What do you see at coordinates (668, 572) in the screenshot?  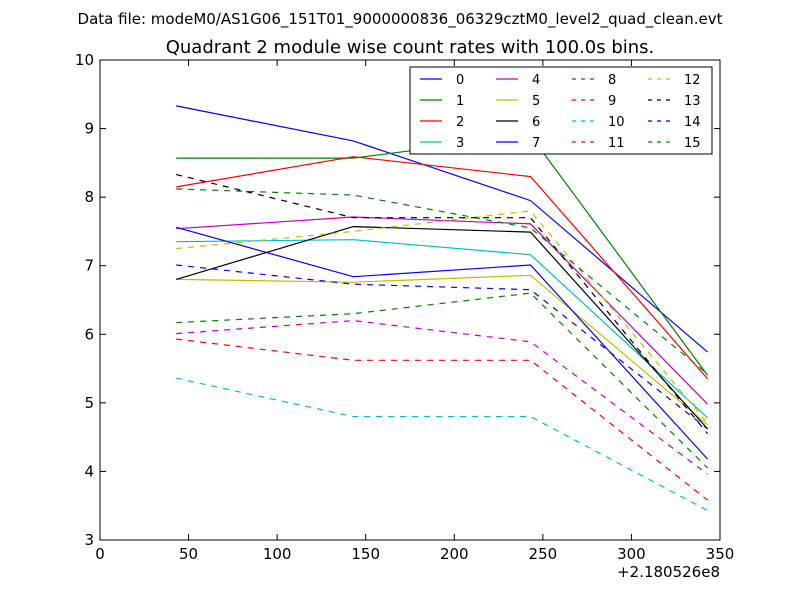 I see `x-axis-offset-label: +2.180526e8` at bounding box center [668, 572].